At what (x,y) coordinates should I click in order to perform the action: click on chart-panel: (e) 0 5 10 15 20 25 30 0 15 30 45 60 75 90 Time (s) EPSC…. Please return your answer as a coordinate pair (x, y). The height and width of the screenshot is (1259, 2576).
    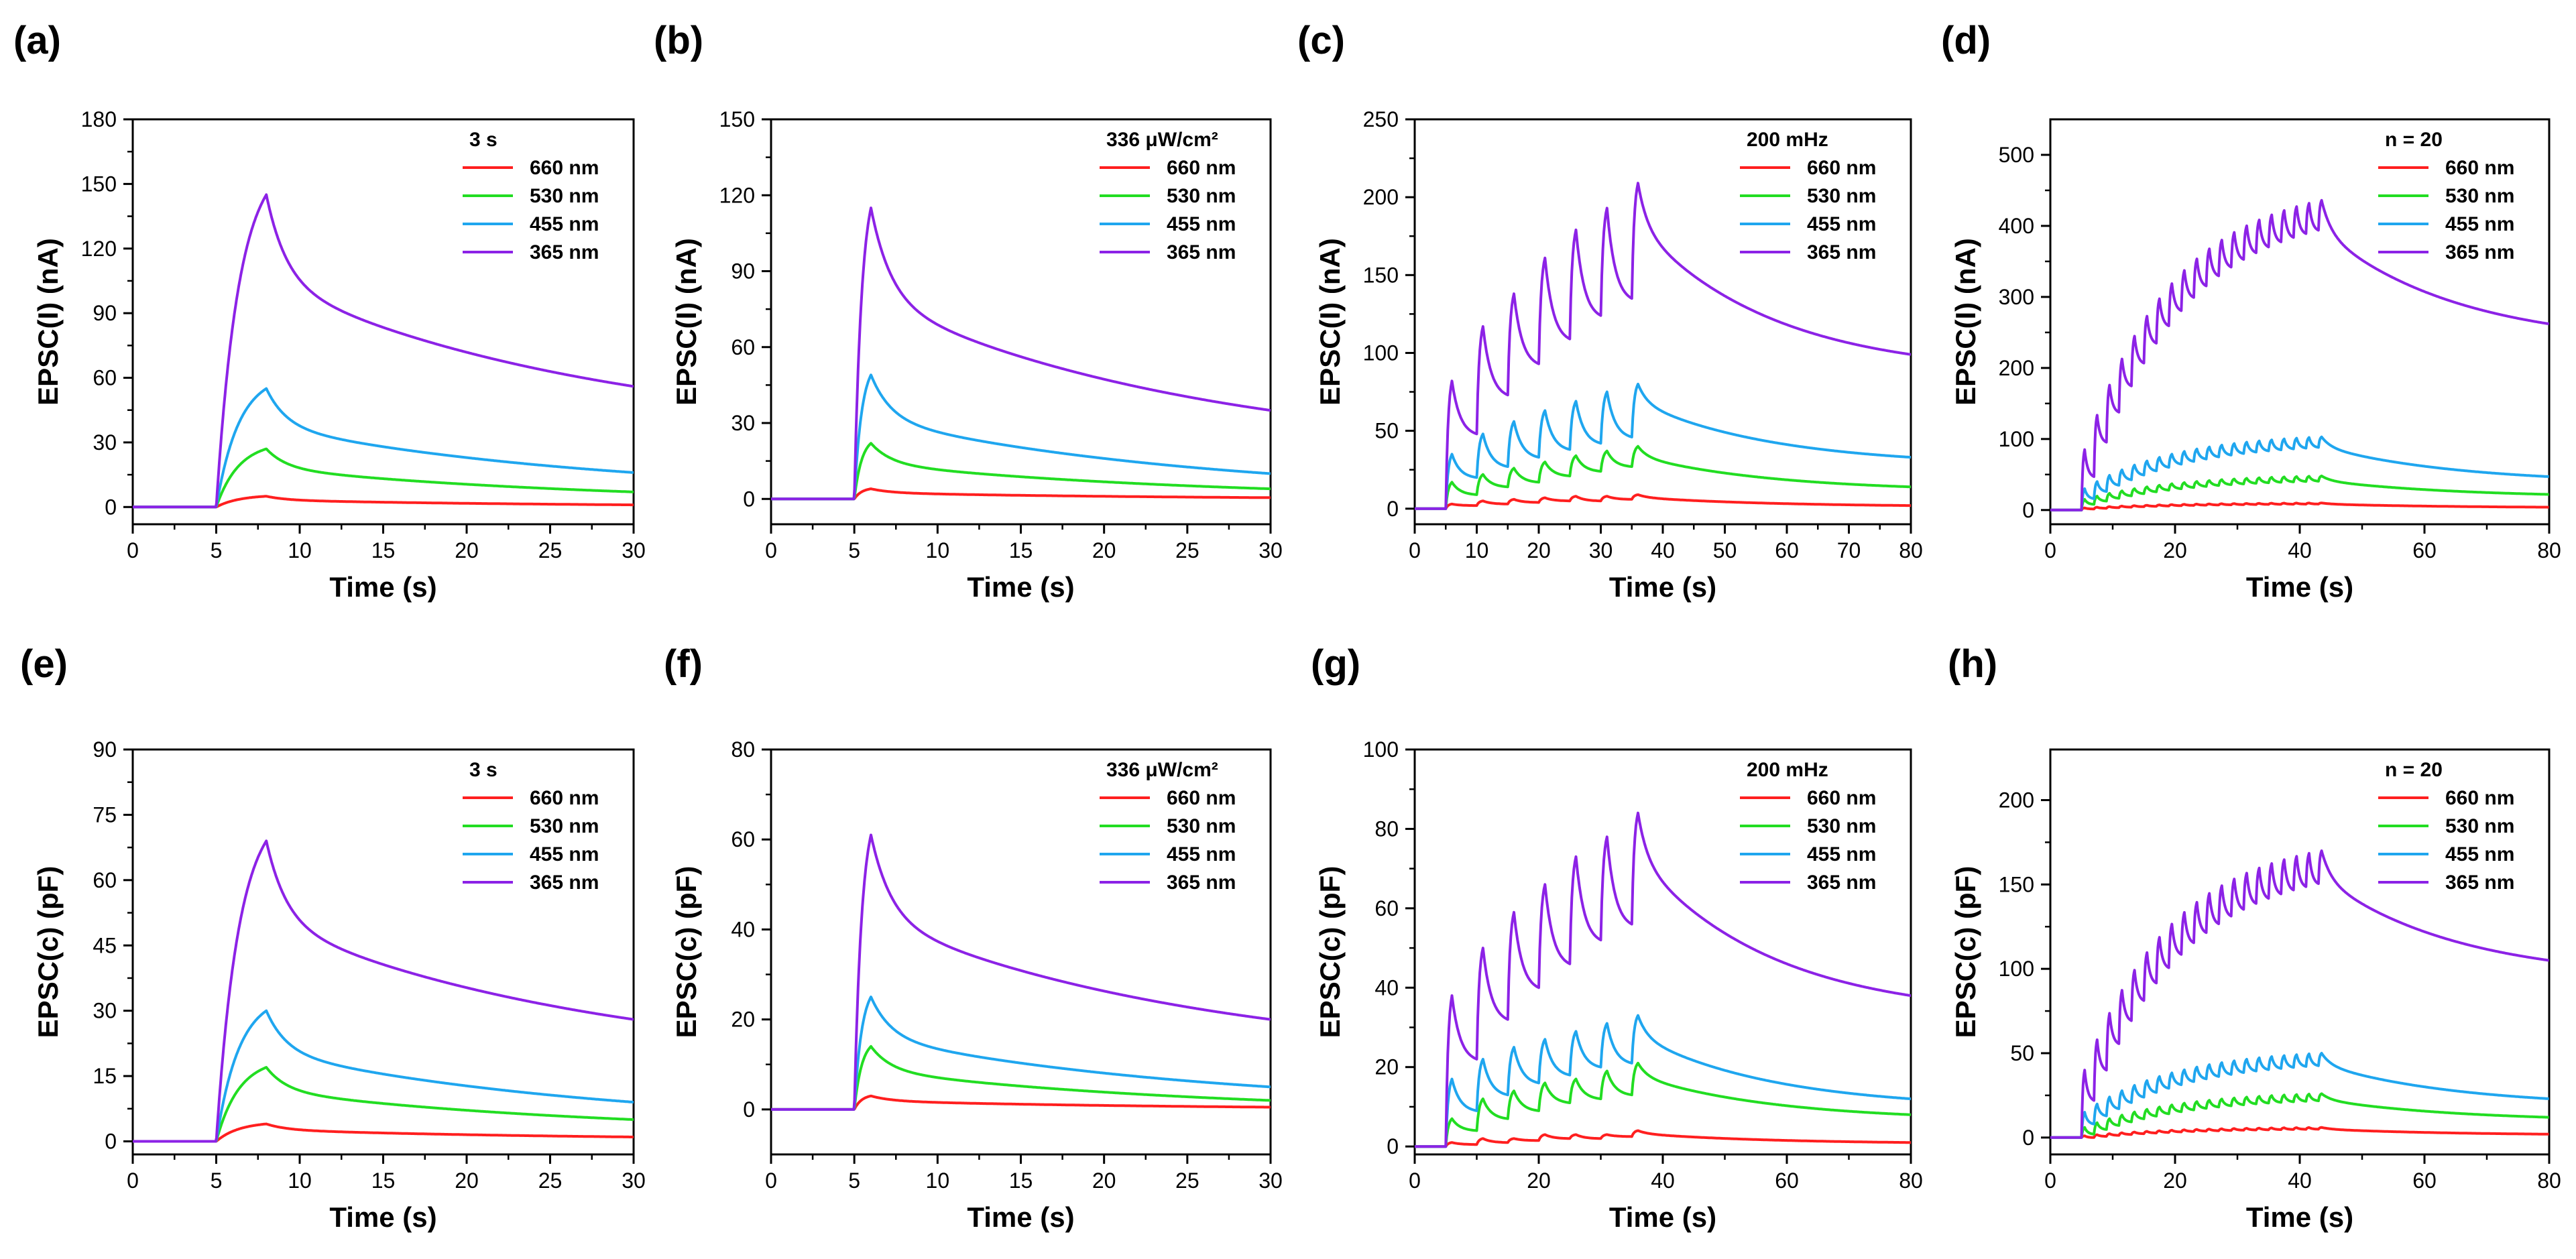
    Looking at the image, I should click on (333, 937).